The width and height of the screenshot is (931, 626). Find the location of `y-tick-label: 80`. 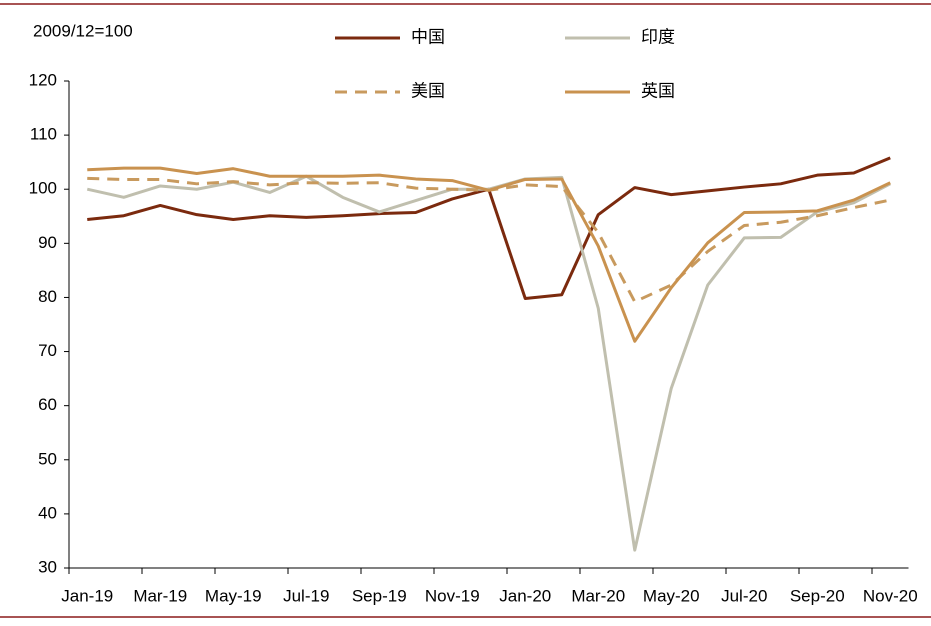

y-tick-label: 80 is located at coordinates (47, 296).